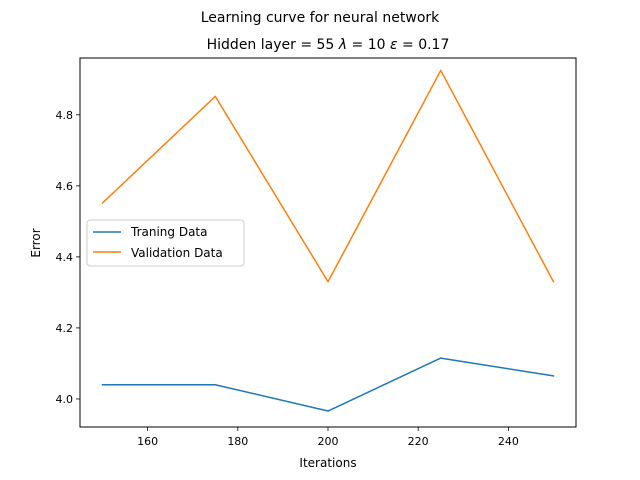 The height and width of the screenshot is (480, 640). I want to click on chart-title: Hidden layer = 55 λ = 10 ε = 0.17, so click(328, 45).